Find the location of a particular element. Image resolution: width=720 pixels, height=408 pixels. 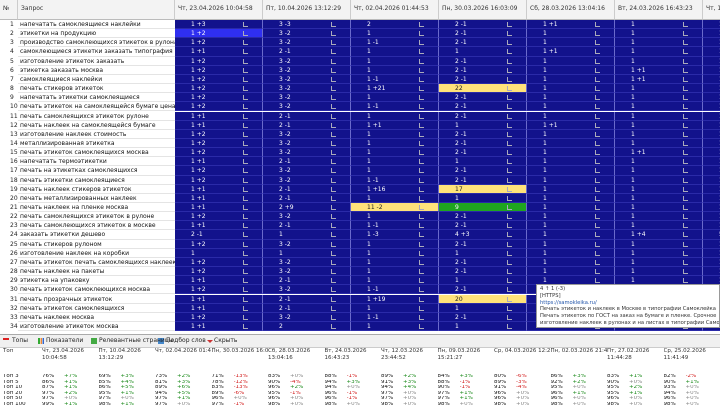

position-cell: 9 is located at coordinates (483, 208).